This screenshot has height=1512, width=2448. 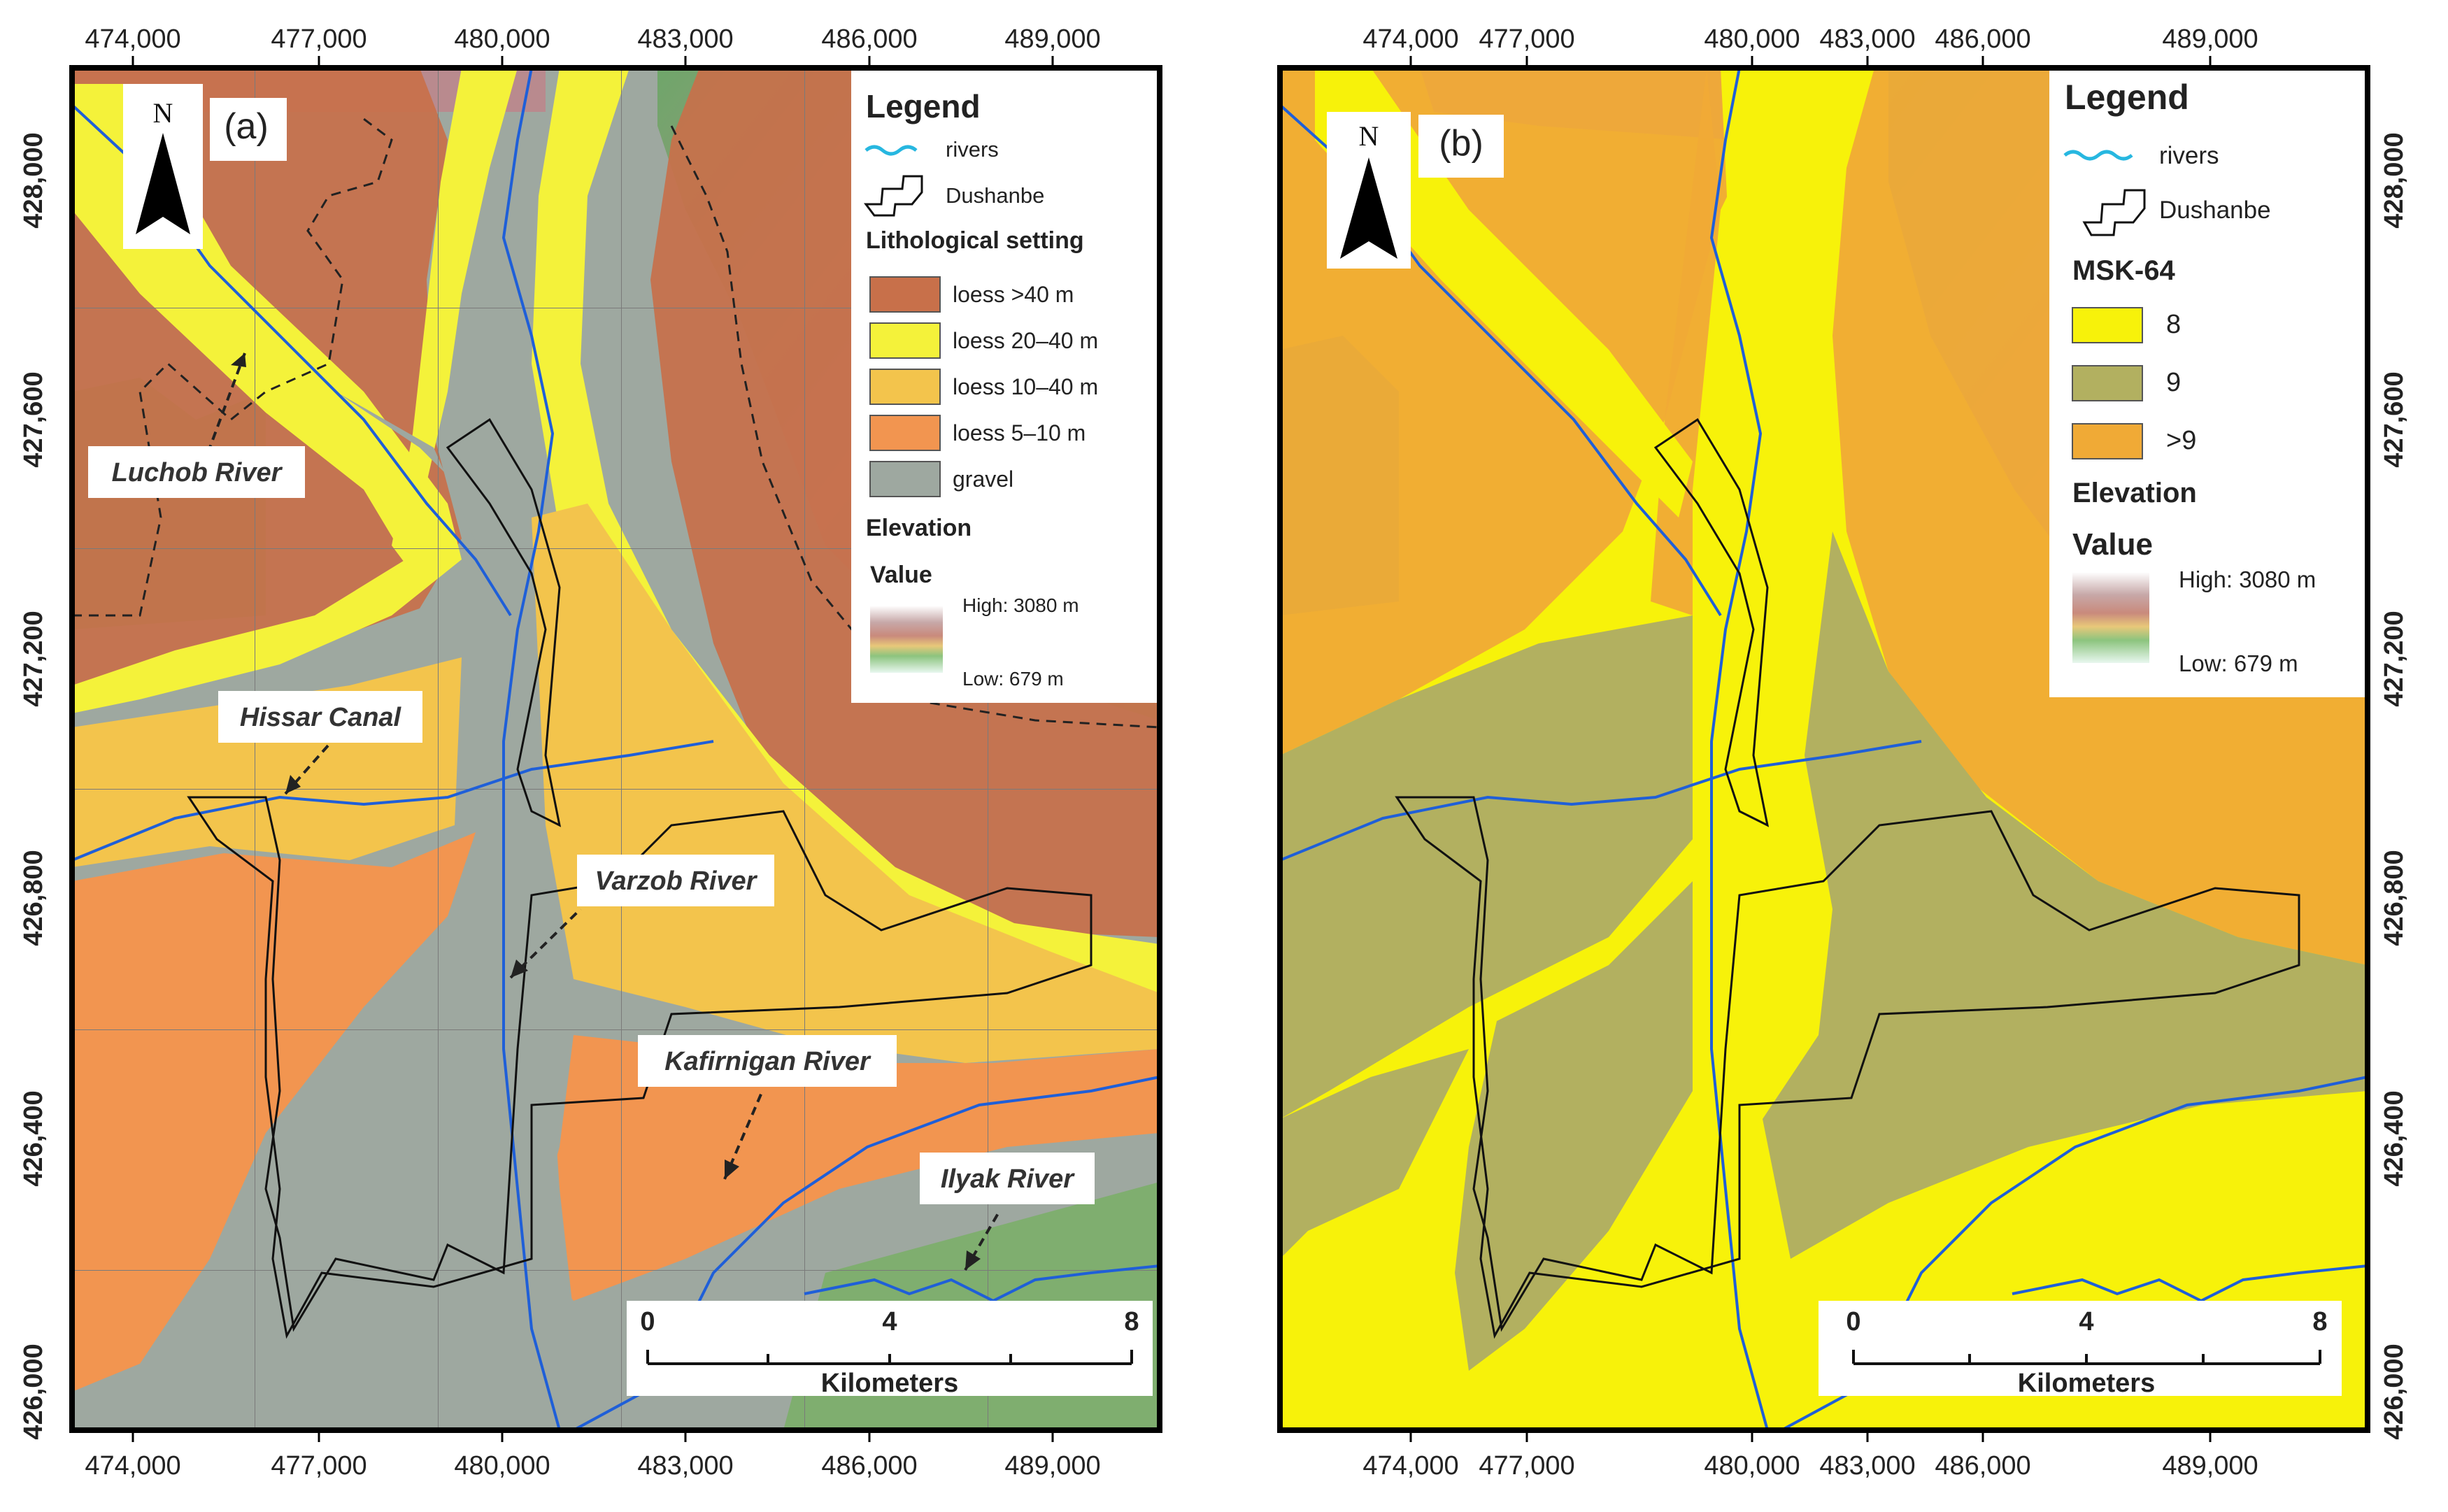 I want to click on scalebar-a: 0 4 8 Kilometers, so click(x=890, y=1349).